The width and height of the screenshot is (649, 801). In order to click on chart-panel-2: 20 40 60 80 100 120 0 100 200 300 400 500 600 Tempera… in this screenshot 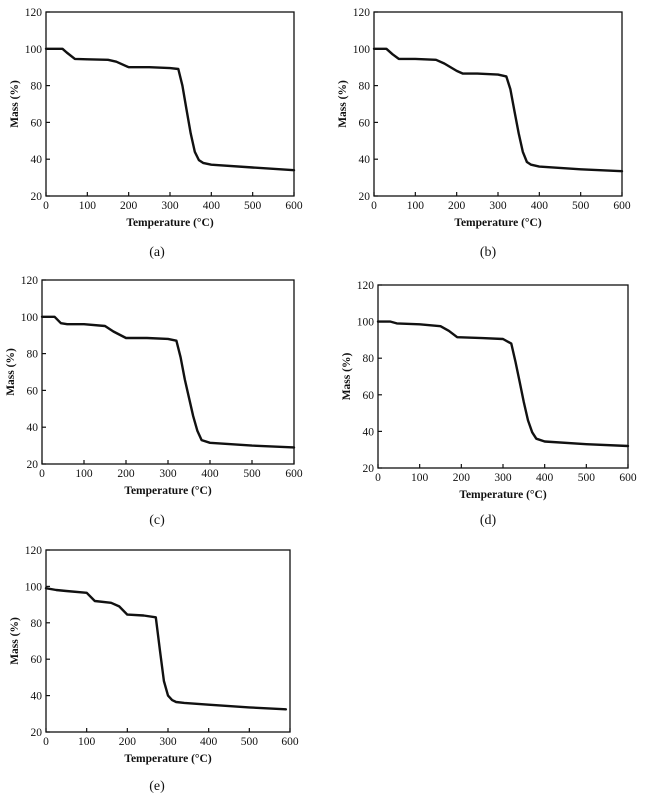, I will do `click(484, 133)`.